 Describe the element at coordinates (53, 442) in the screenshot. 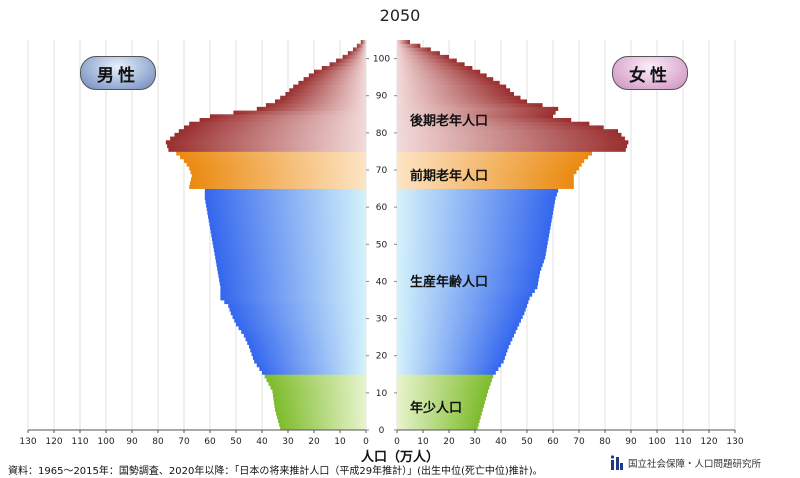

I see `x-tick-label-left: 120` at that location.